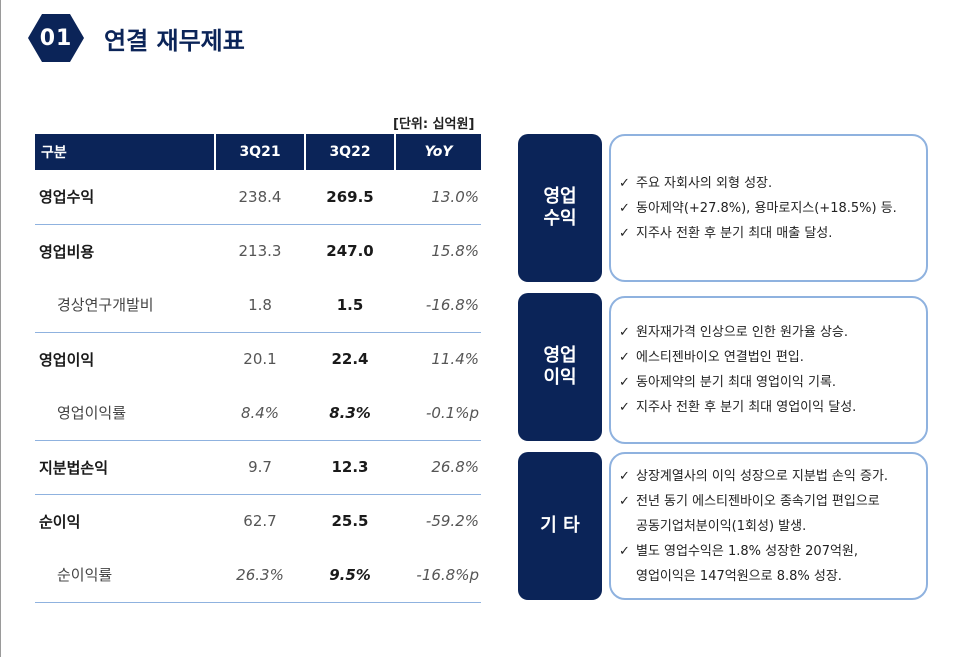 This screenshot has height=657, width=956. I want to click on cell-3q21: 238.4, so click(260, 197).